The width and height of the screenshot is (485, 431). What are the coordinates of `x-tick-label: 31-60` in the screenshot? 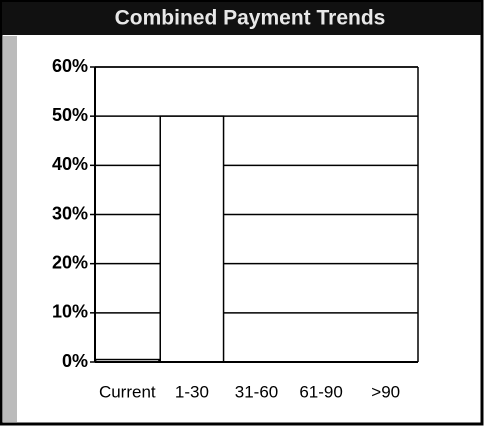 It's located at (256, 391).